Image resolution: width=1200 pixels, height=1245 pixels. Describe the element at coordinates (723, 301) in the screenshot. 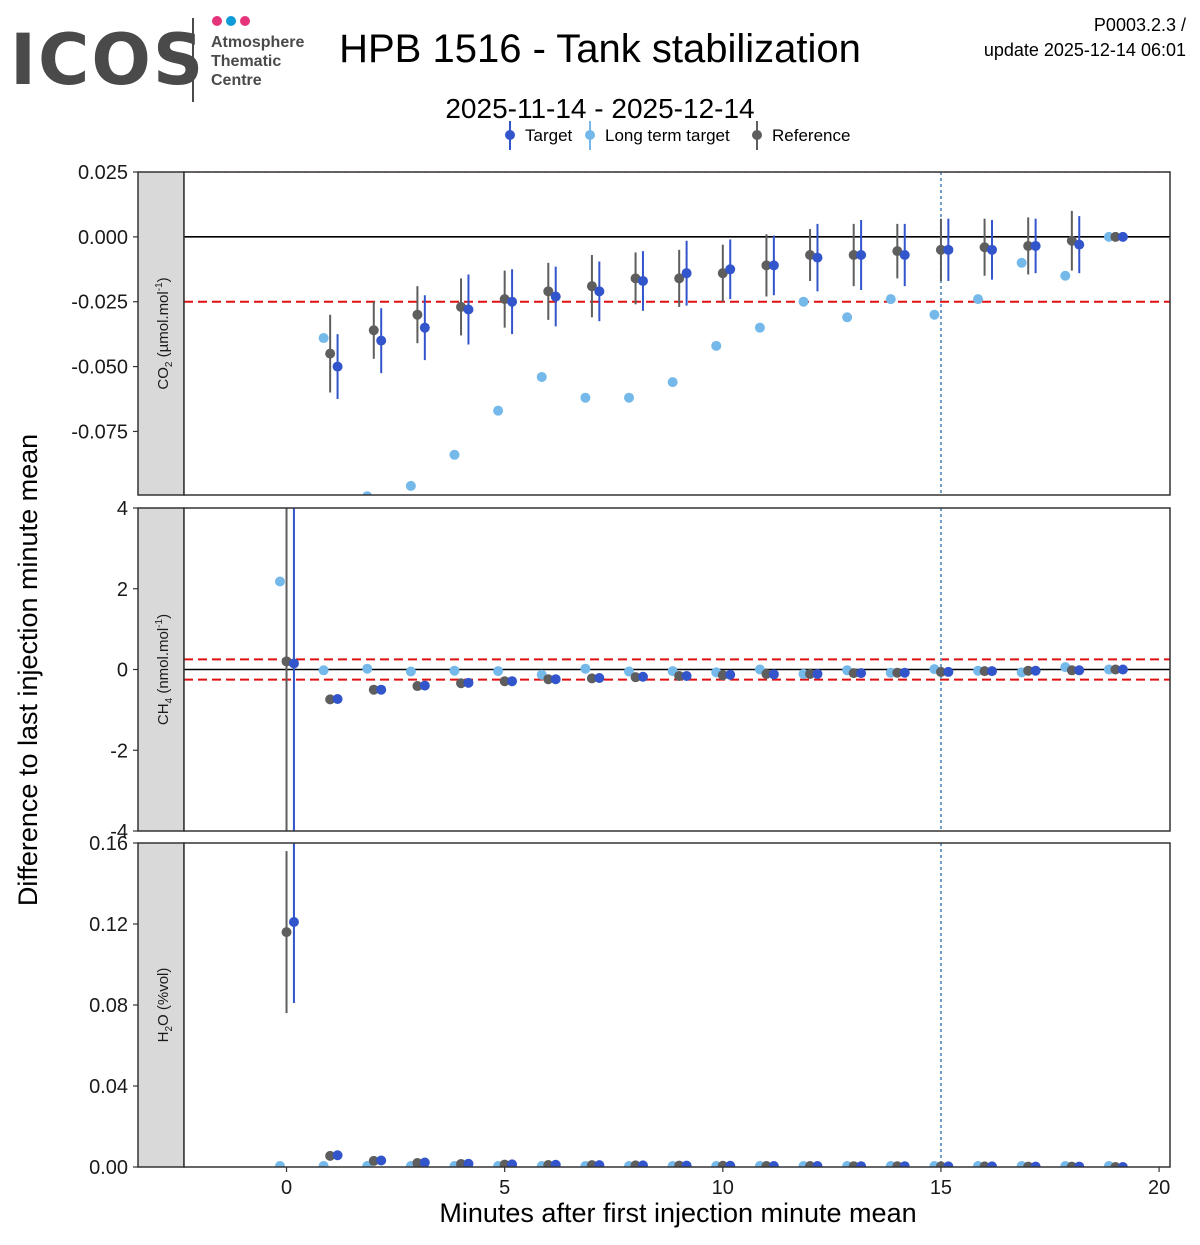

I see `series-reference` at that location.